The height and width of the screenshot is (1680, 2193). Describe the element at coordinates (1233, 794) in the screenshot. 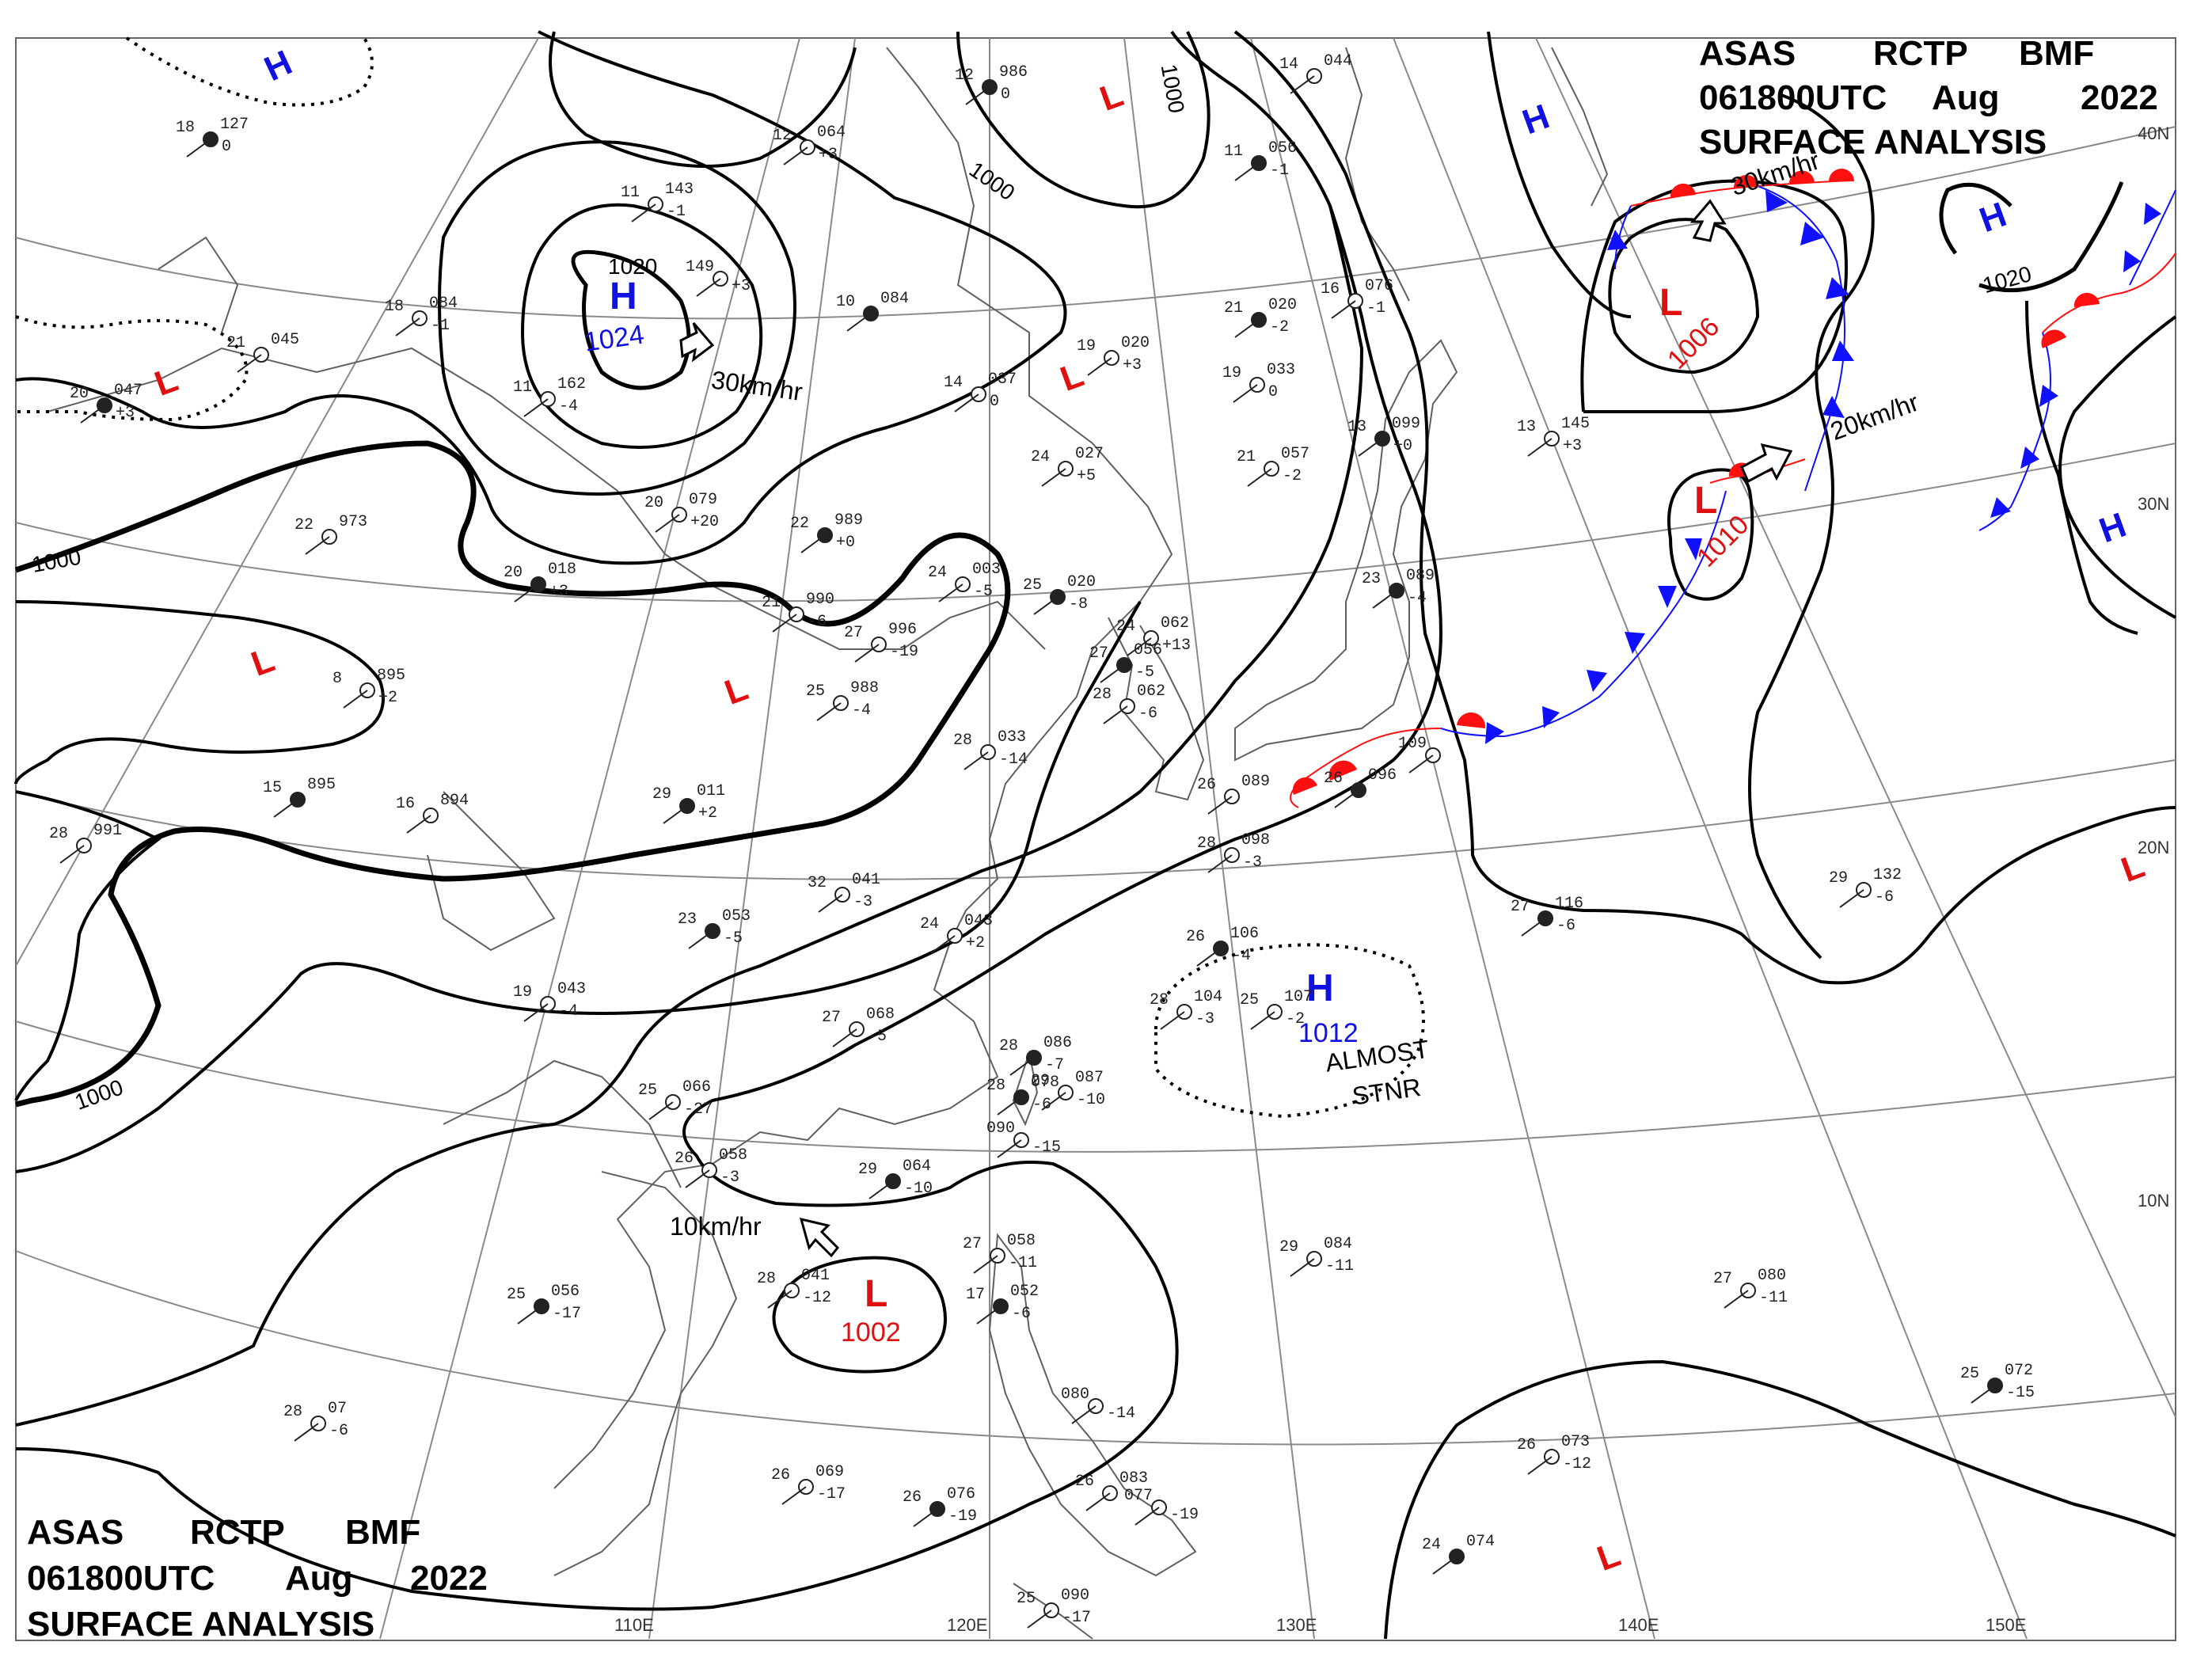

I see `station-plot: 26 089` at that location.